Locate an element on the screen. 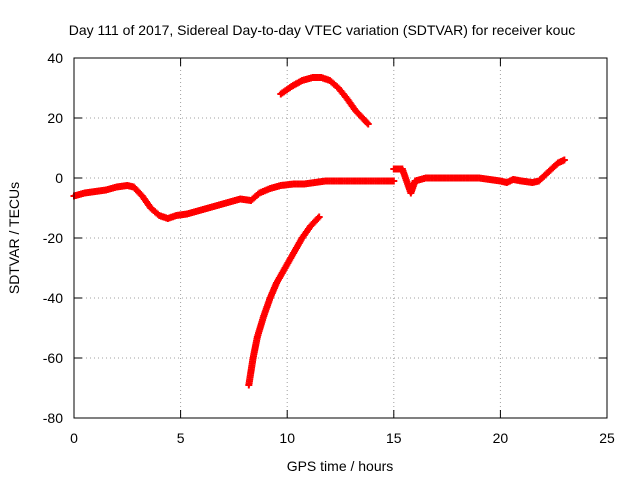  x-axis-label: GPS time / hours is located at coordinates (340, 466).